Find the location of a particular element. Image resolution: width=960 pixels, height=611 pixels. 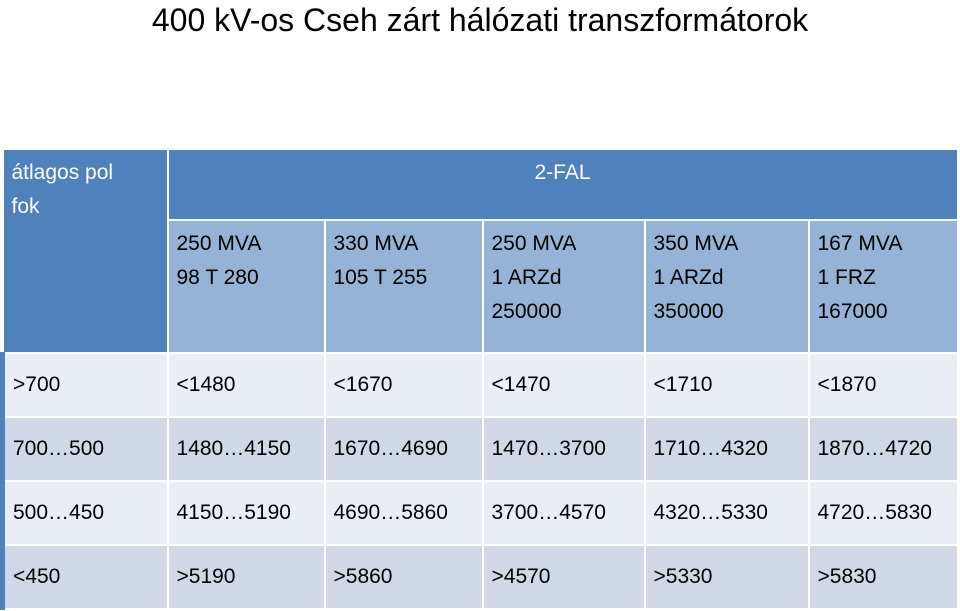

corner-cell: átlagos pol fok is located at coordinates (85, 251).